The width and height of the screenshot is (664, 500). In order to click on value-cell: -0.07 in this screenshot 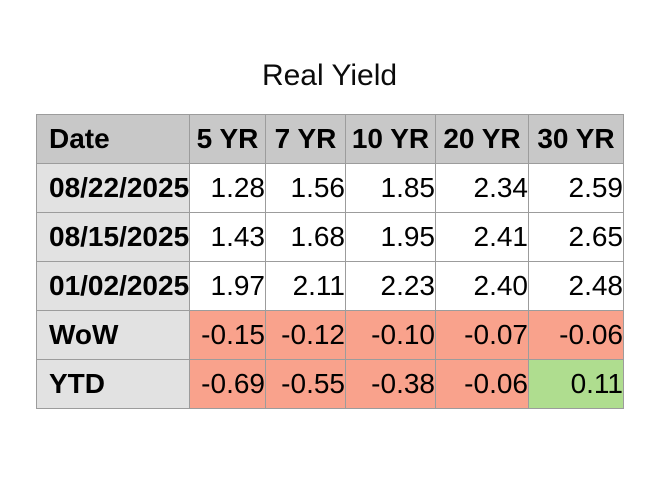, I will do `click(482, 335)`.